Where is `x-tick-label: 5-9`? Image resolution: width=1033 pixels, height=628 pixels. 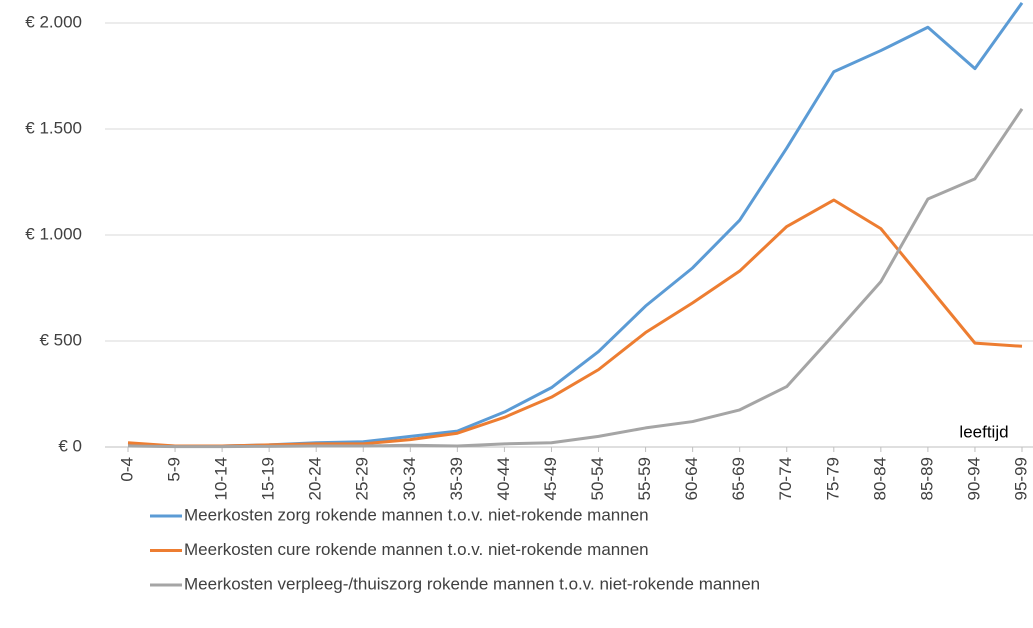
x-tick-label: 5-9 is located at coordinates (174, 469).